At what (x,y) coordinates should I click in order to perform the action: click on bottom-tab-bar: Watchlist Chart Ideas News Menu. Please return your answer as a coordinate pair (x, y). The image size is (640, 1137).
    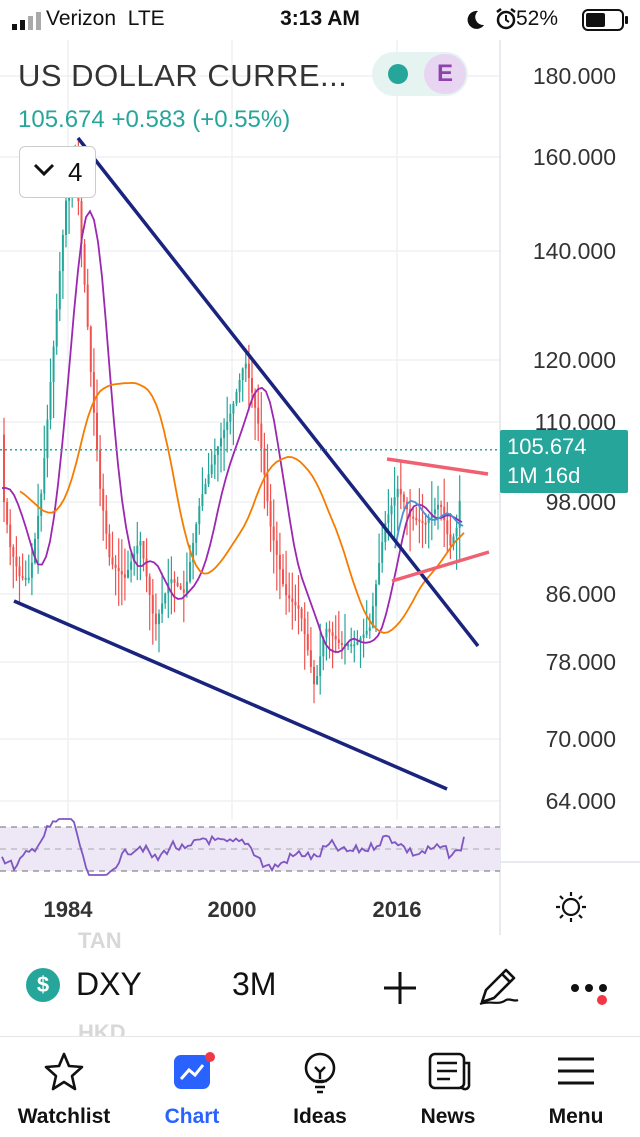
    Looking at the image, I should click on (320, 1086).